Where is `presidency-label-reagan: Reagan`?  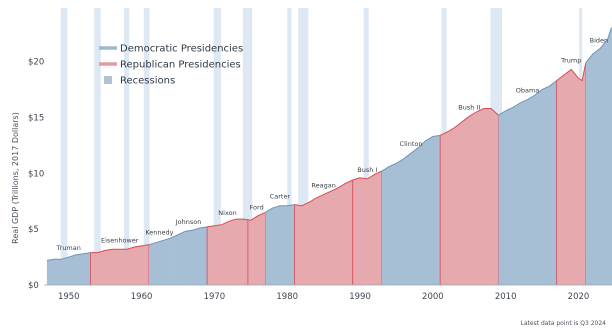
presidency-label-reagan: Reagan is located at coordinates (323, 186).